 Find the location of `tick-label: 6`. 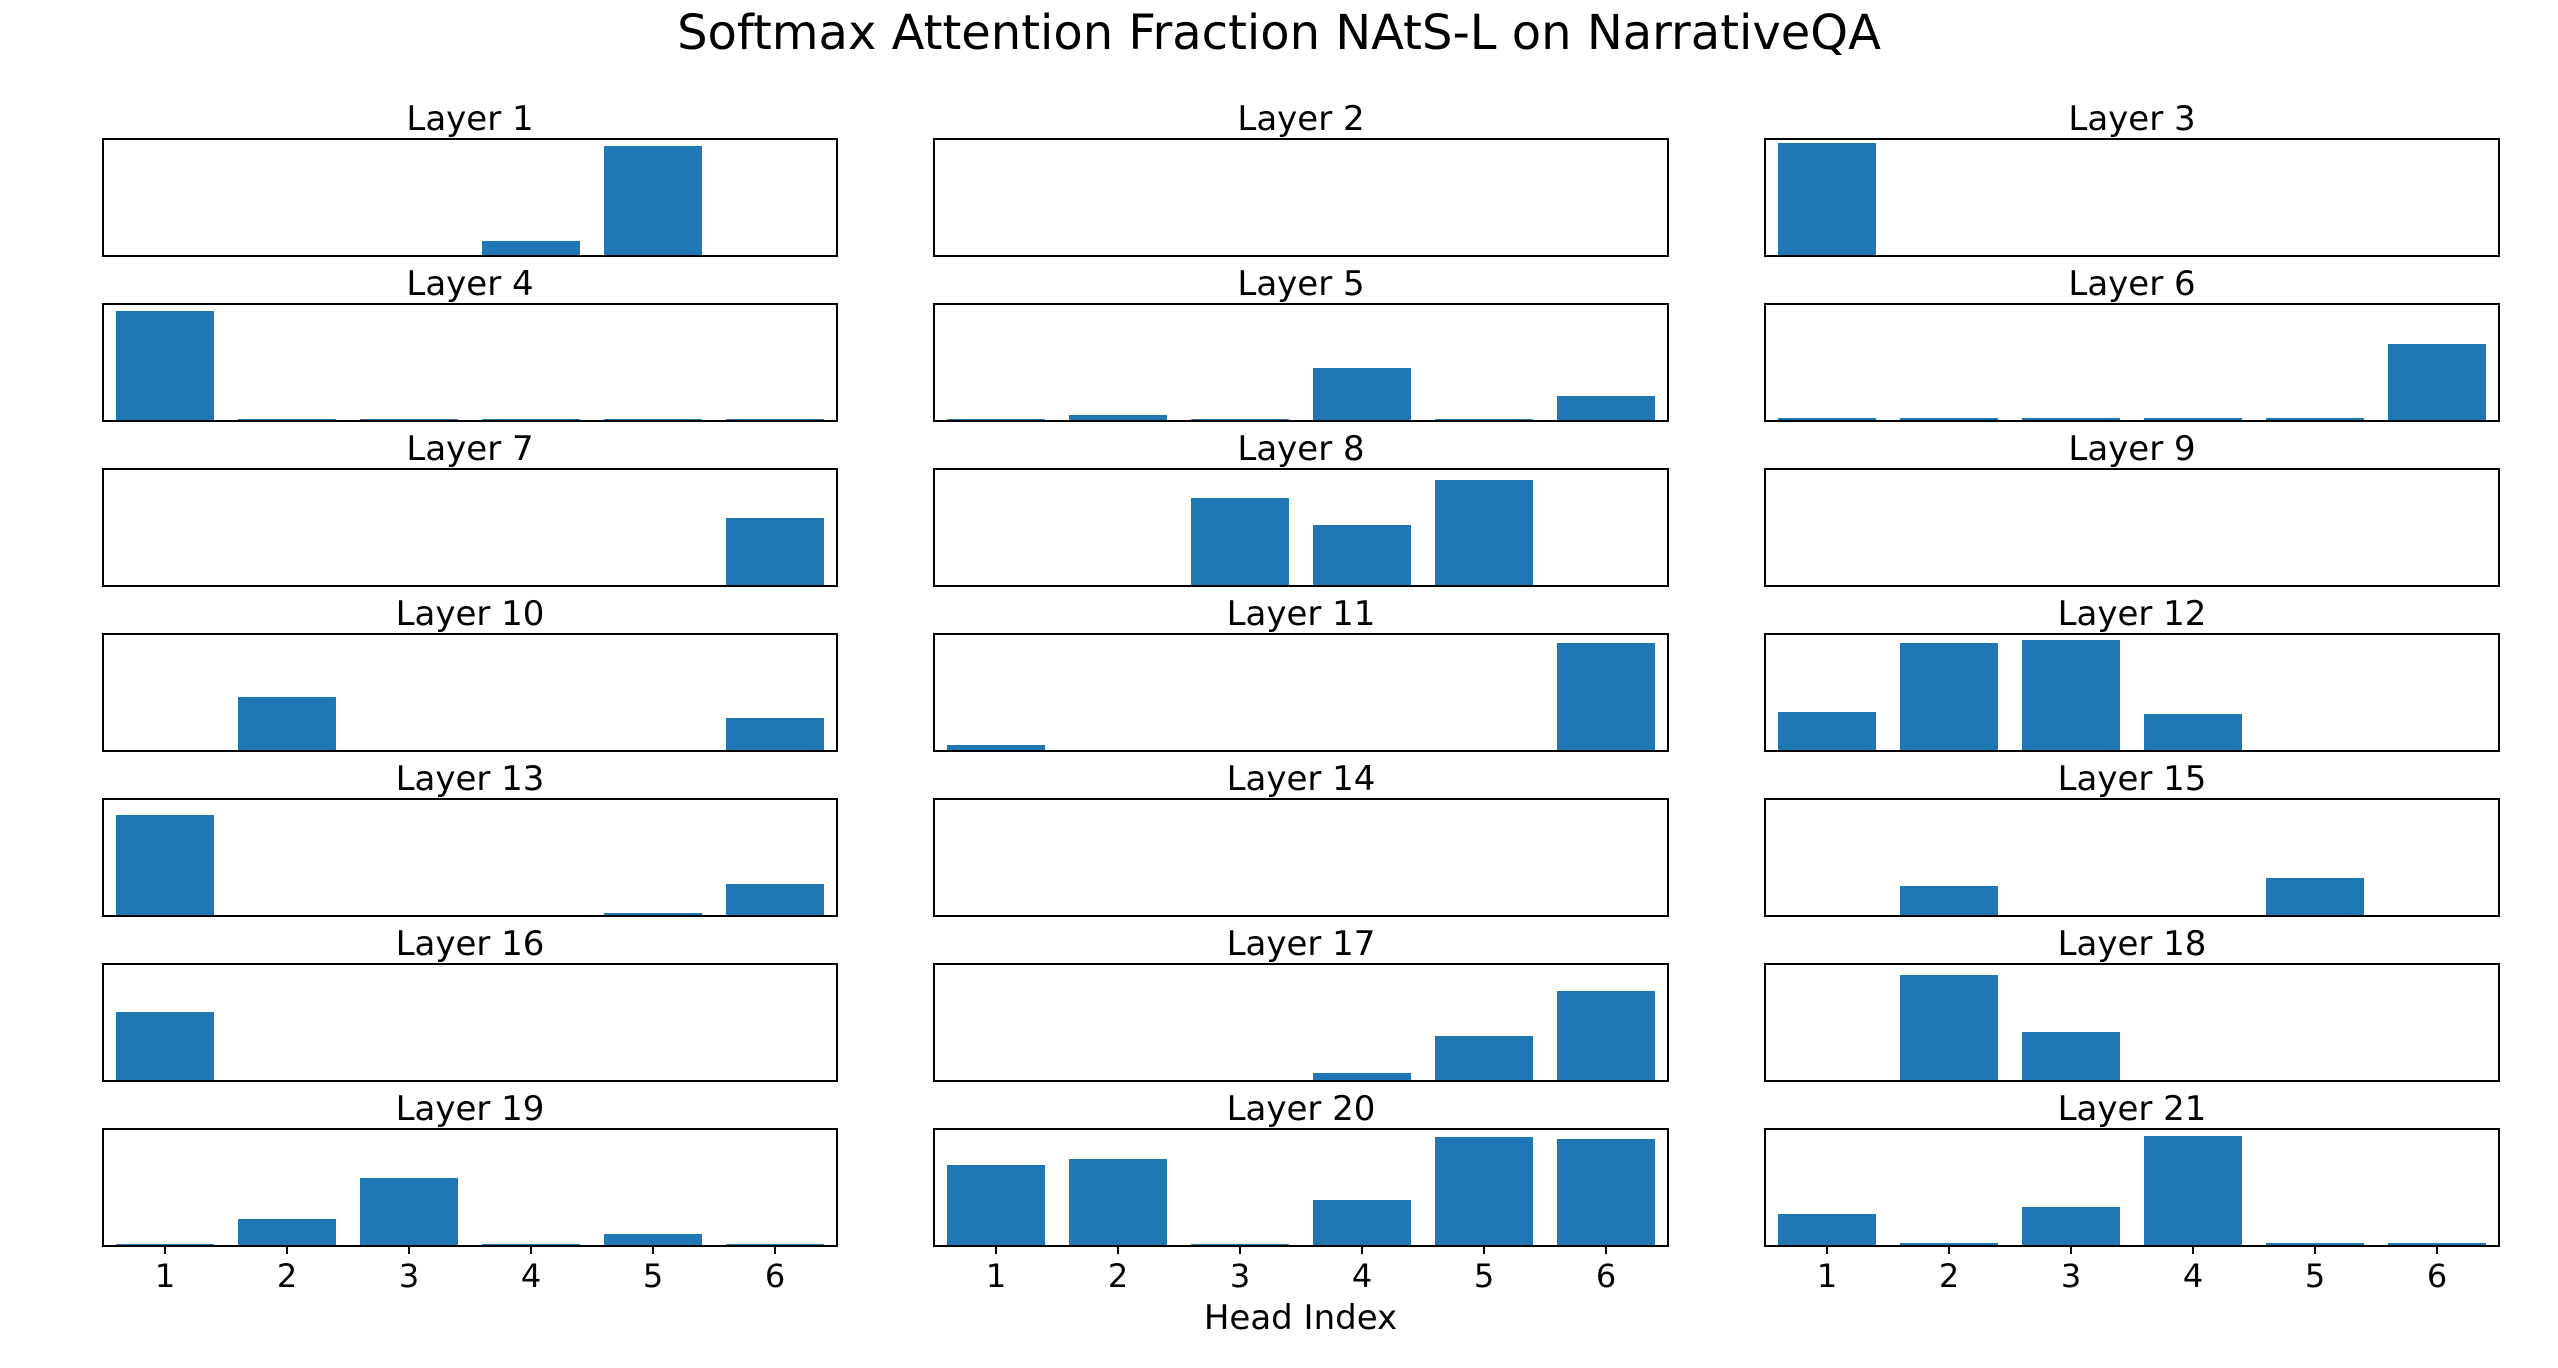

tick-label: 6 is located at coordinates (1606, 1276).